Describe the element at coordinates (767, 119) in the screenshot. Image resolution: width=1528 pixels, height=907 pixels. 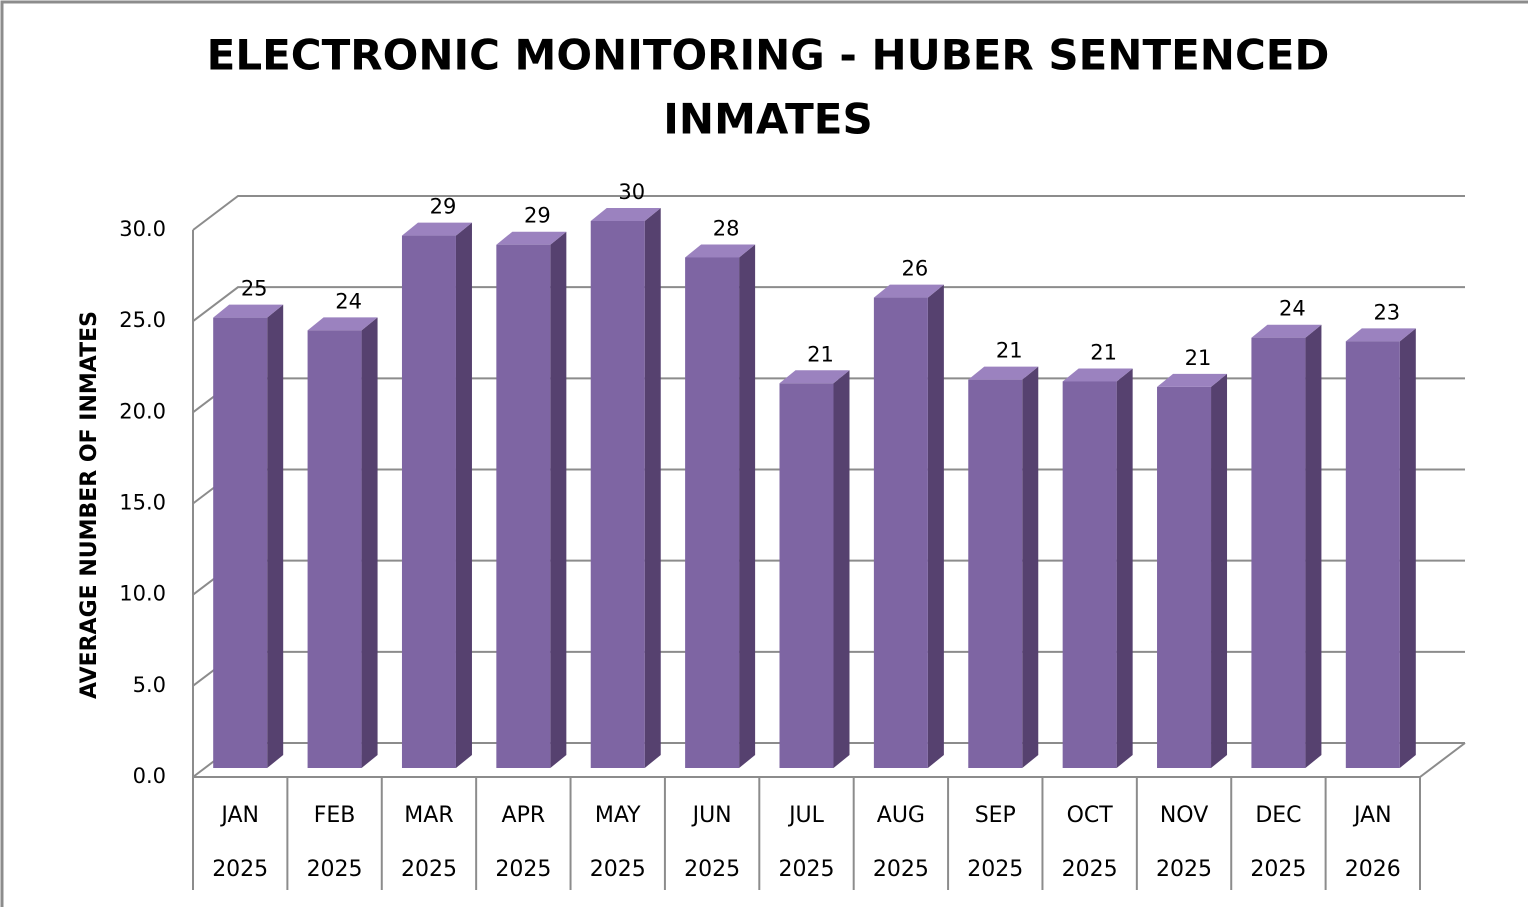
I see `chart-title: INMATES` at that location.